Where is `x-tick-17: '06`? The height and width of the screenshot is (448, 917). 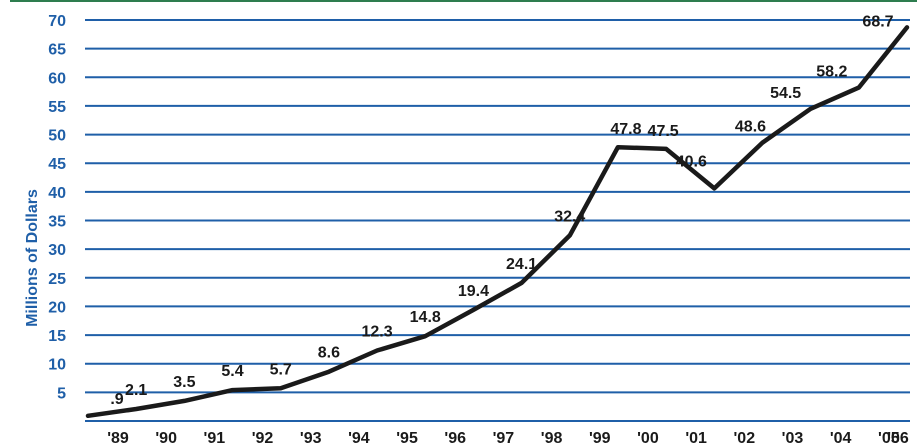 x-tick-17: '06 is located at coordinates (898, 438).